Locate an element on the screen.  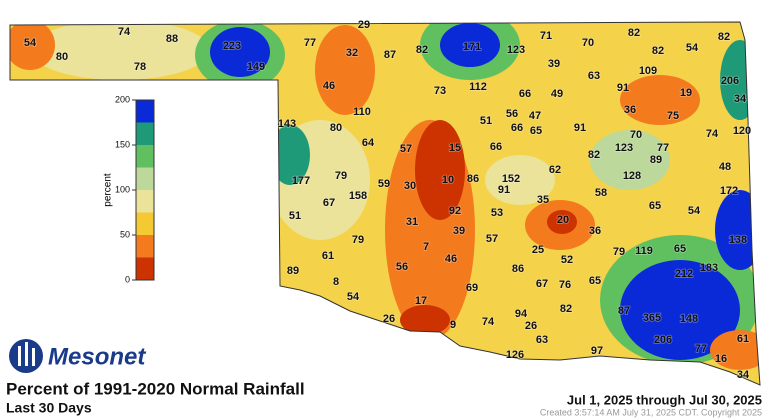
colorbar: percent 0 50 100 150 200 is located at coordinates (129, 189).